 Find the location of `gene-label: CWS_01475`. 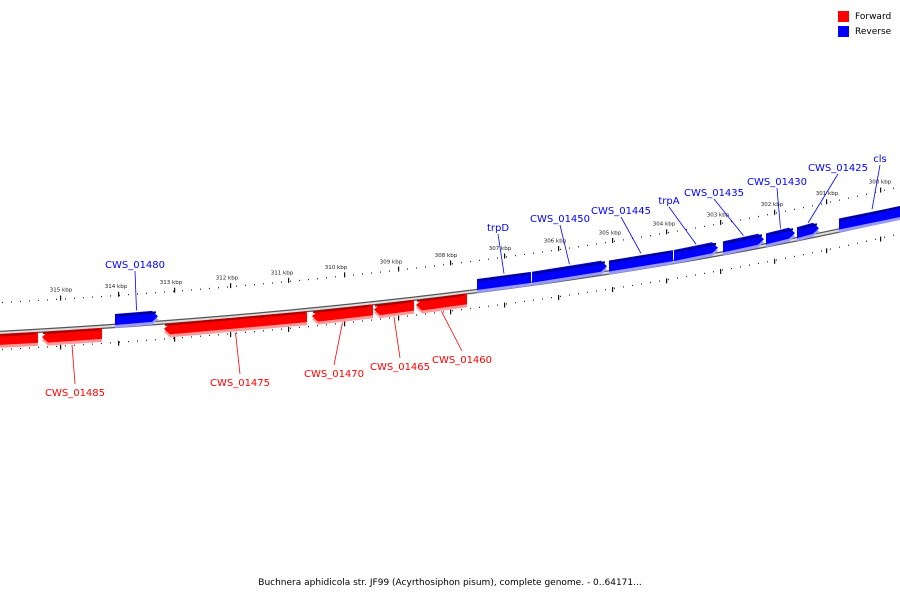

gene-label: CWS_01475 is located at coordinates (240, 383).